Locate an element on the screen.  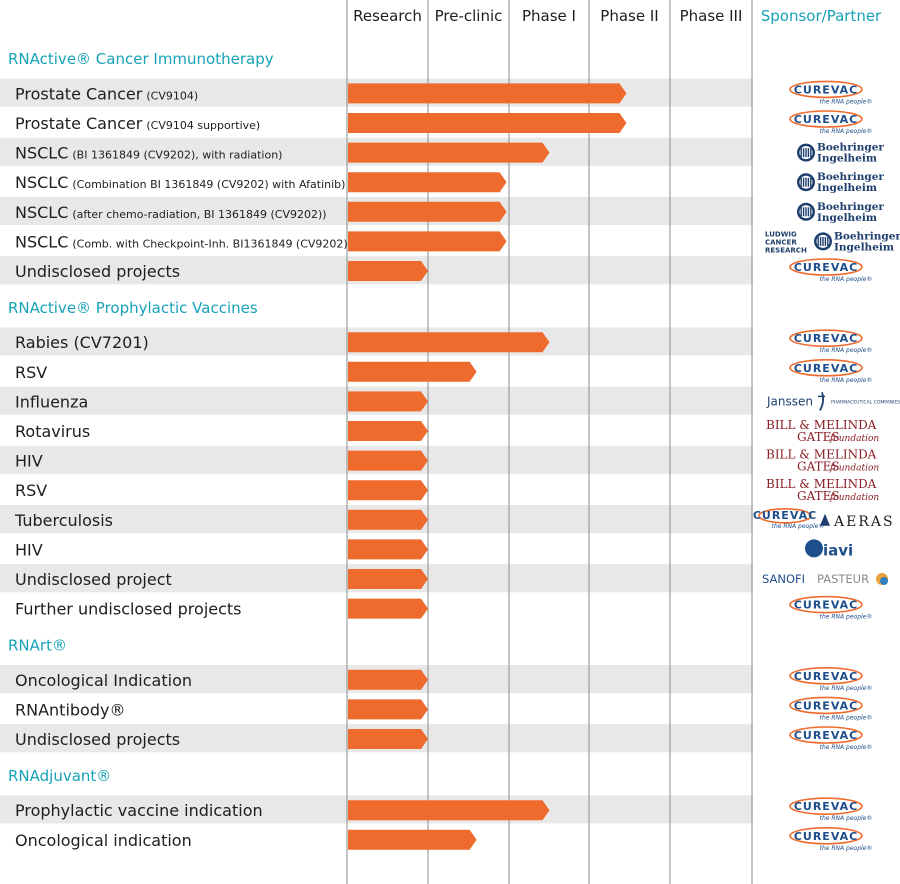
row-label: Undisclosed projects is located at coordinates (97, 739).